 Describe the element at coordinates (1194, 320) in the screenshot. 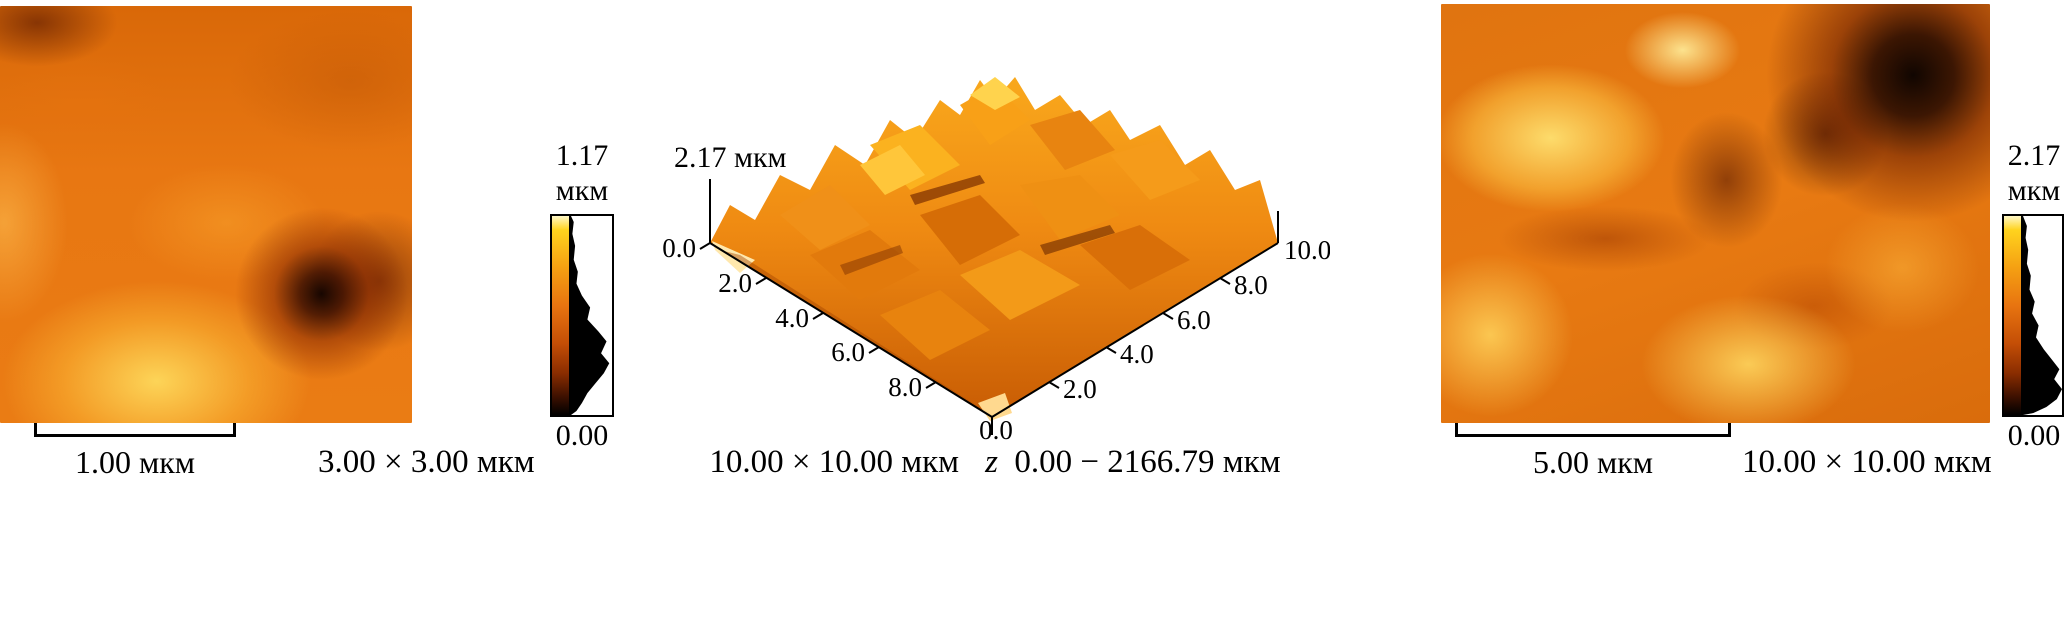

I see `axis-right-tick-2: 6.0` at that location.